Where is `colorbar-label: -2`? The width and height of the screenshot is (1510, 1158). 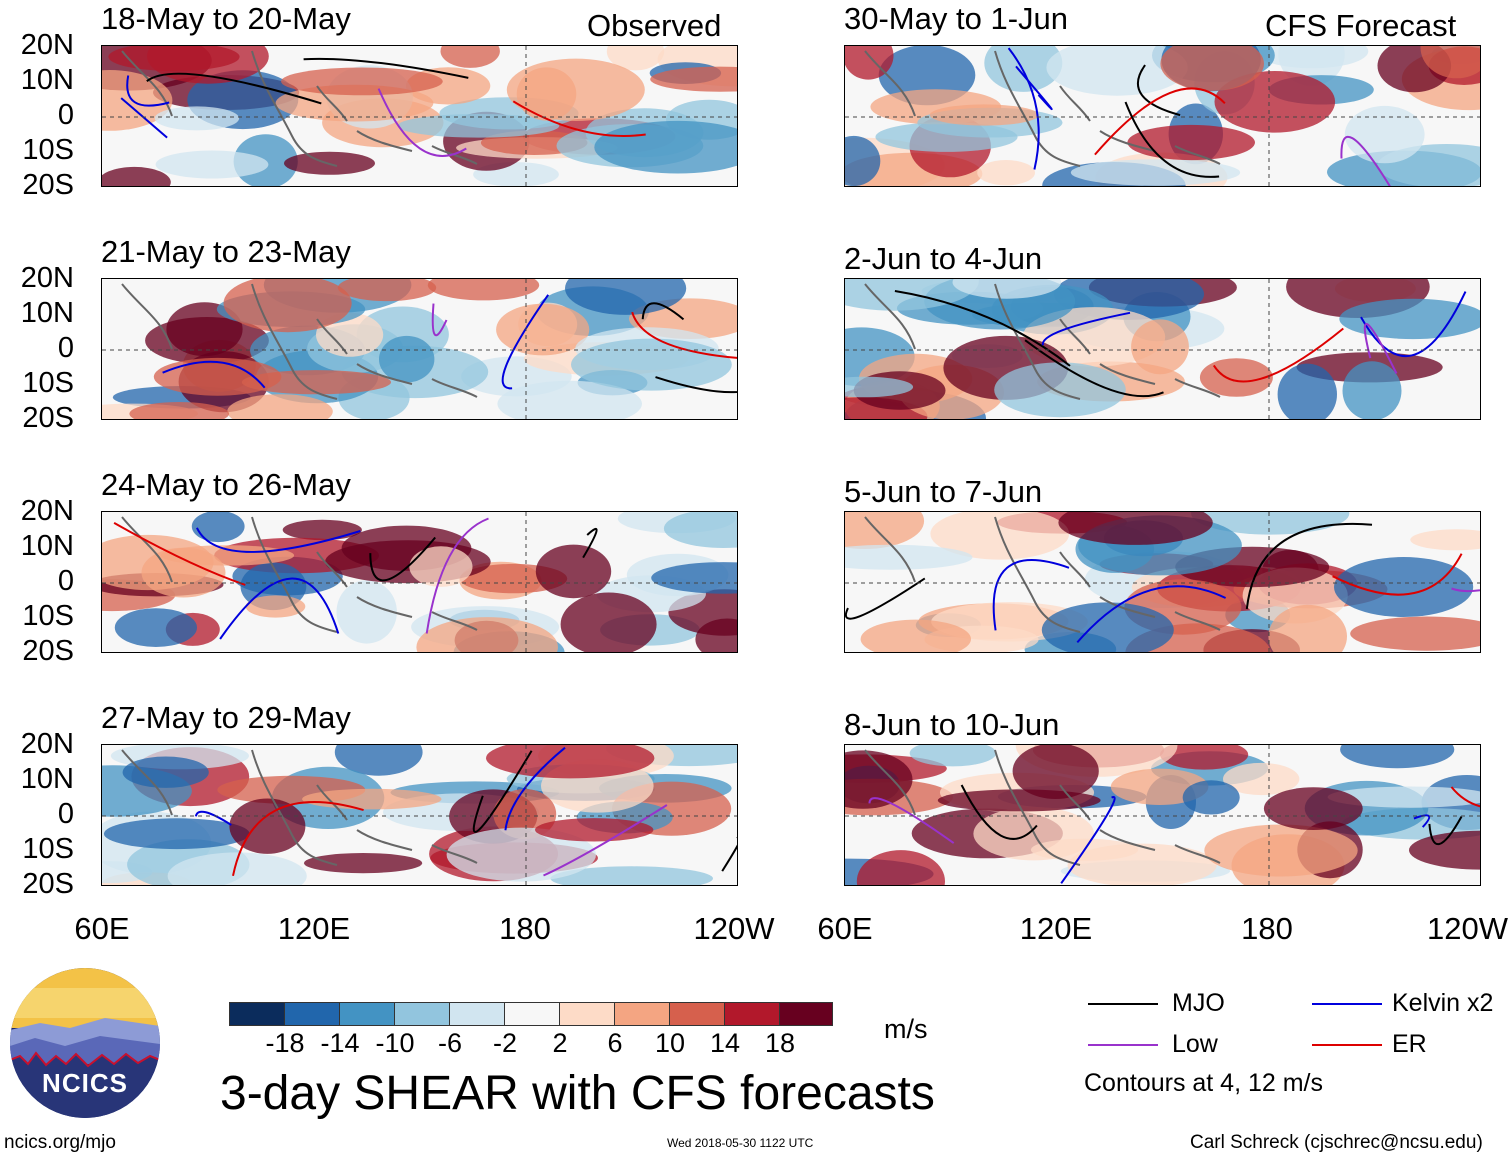
colorbar-label: -2 is located at coordinates (504, 1043).